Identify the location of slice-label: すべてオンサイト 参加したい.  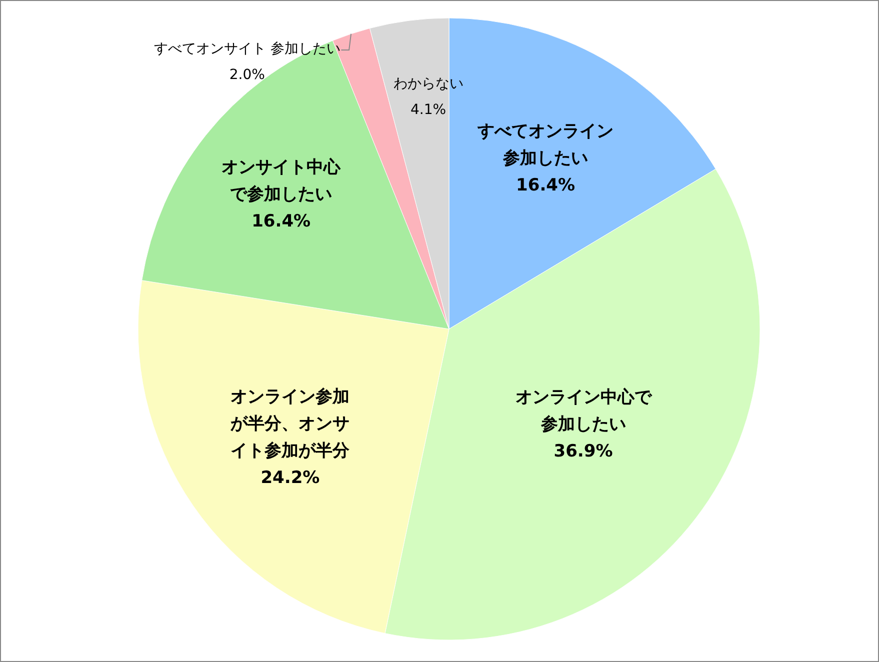
(247, 49).